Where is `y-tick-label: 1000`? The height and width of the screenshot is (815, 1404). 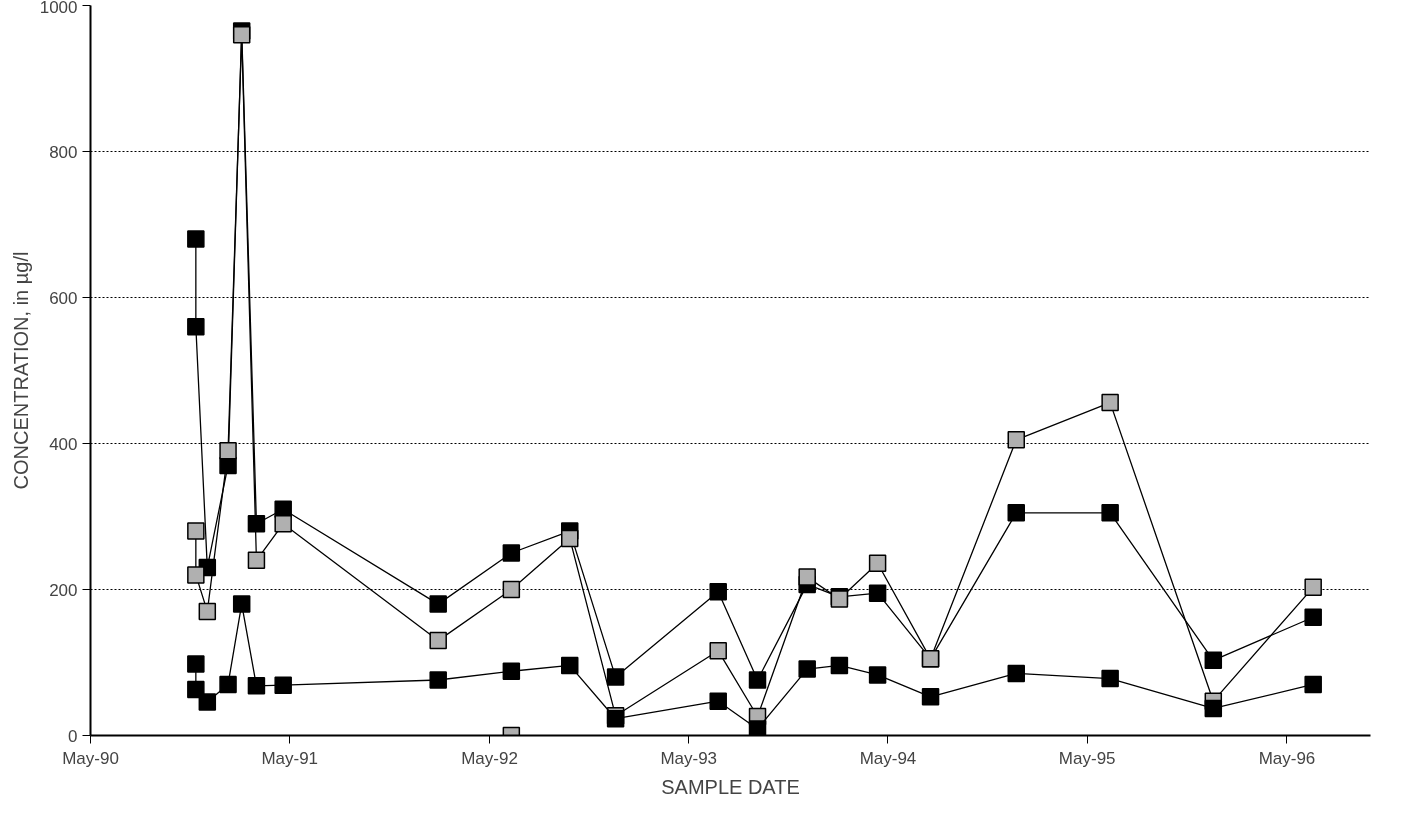 y-tick-label: 1000 is located at coordinates (58, 8).